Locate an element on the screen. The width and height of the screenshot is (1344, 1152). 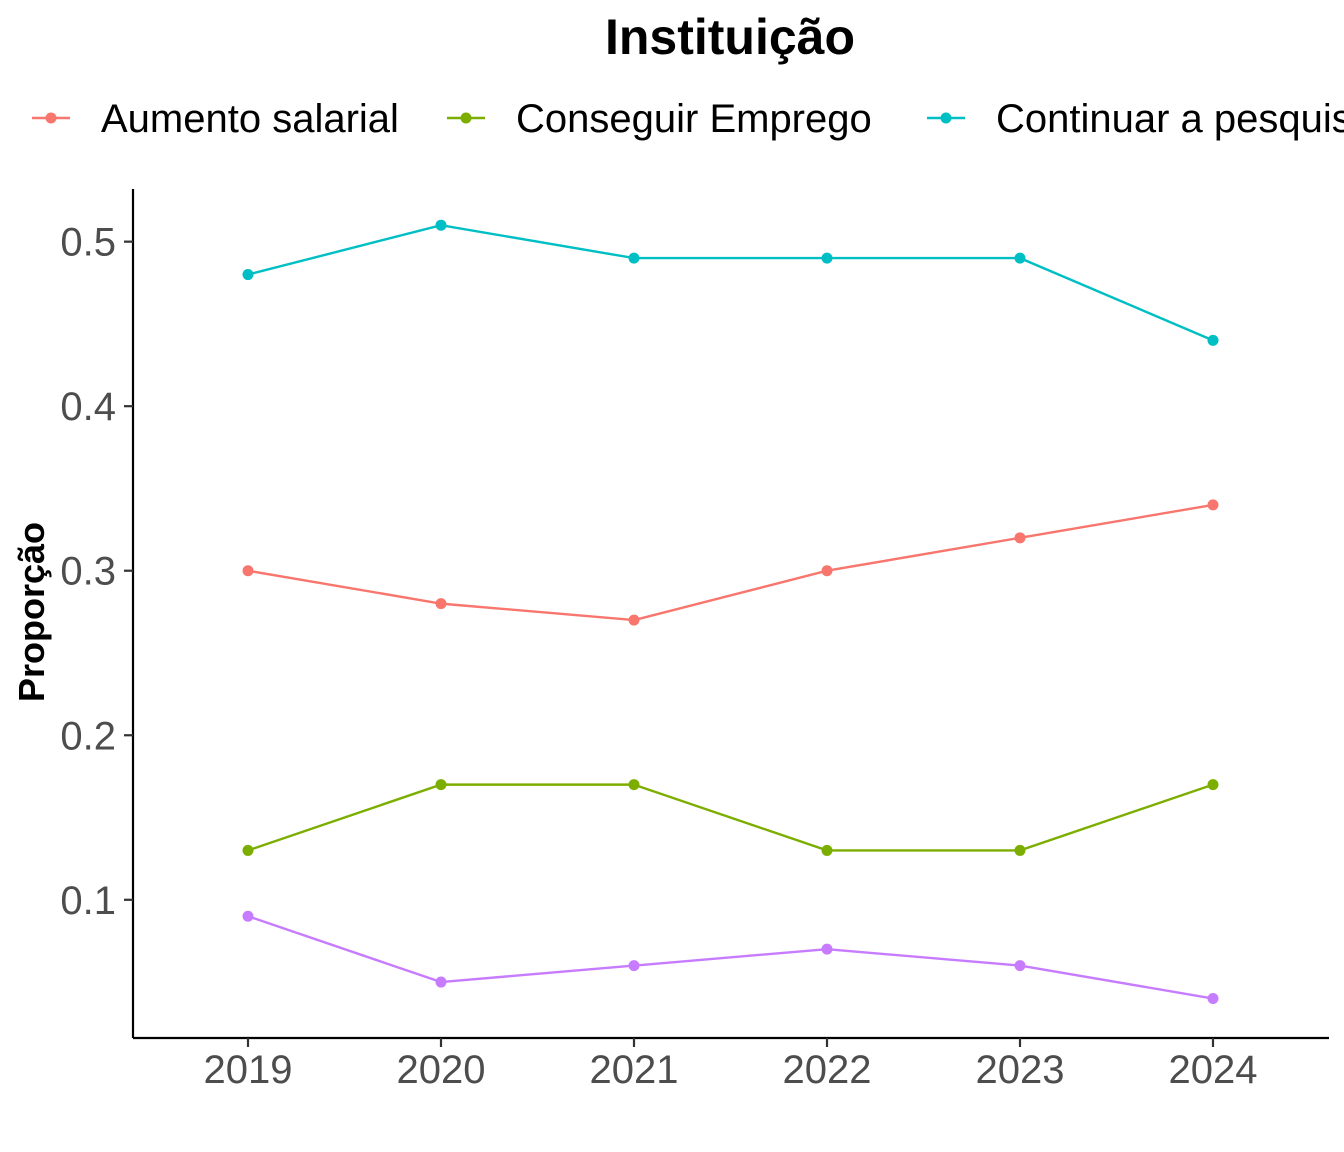
y-axis-ticks: 0.1 0.2 0.3 0.4 0.5 is located at coordinates (96, 572).